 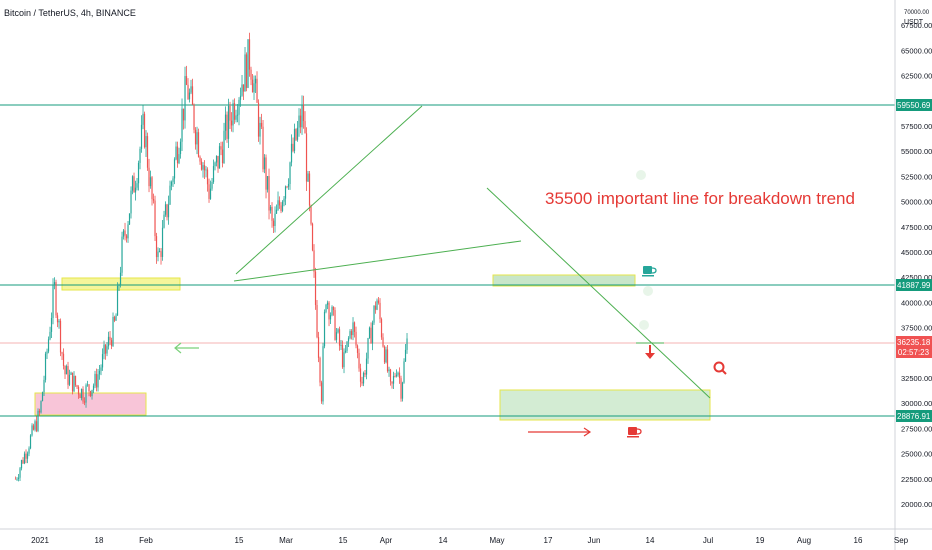 I want to click on resistance-price-label: 59550.69, so click(x=914, y=105).